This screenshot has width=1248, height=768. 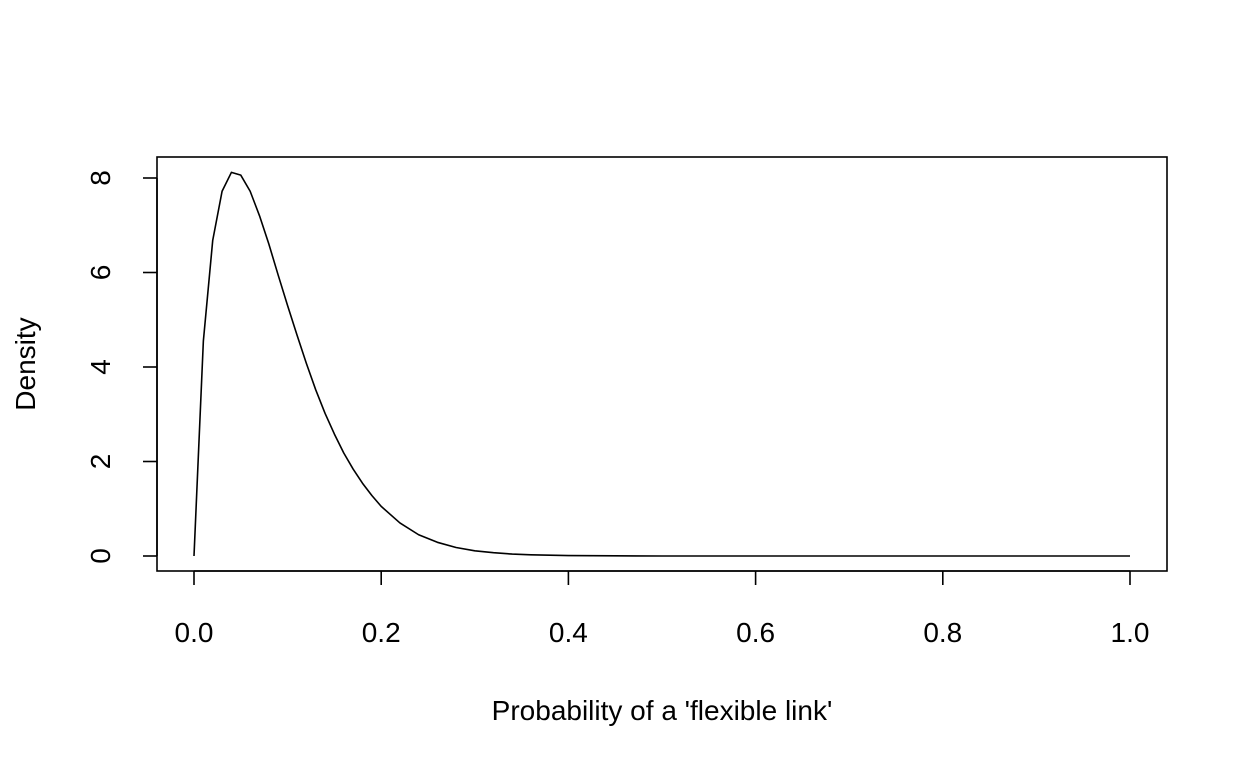 What do you see at coordinates (662, 710) in the screenshot?
I see `x-axis-label: Probability of a 'flexible link'` at bounding box center [662, 710].